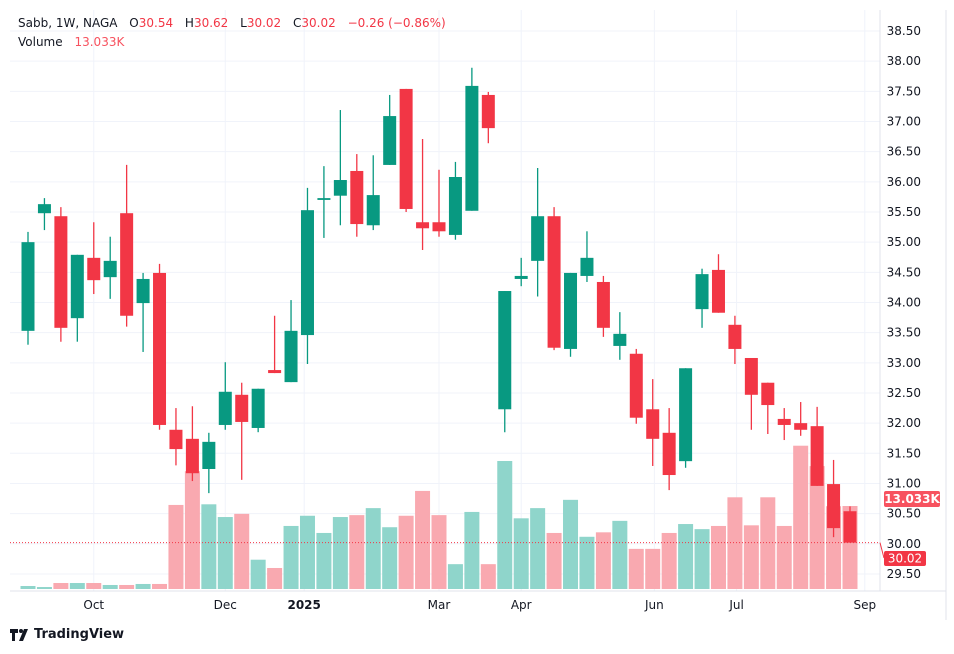  Describe the element at coordinates (68, 23) in the screenshot. I see `symbol-title: Sabb, 1W, NAGA` at that location.